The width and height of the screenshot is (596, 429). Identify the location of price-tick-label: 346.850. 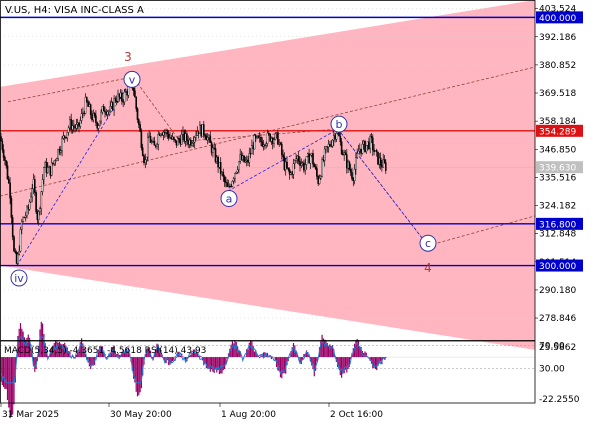
(557, 150).